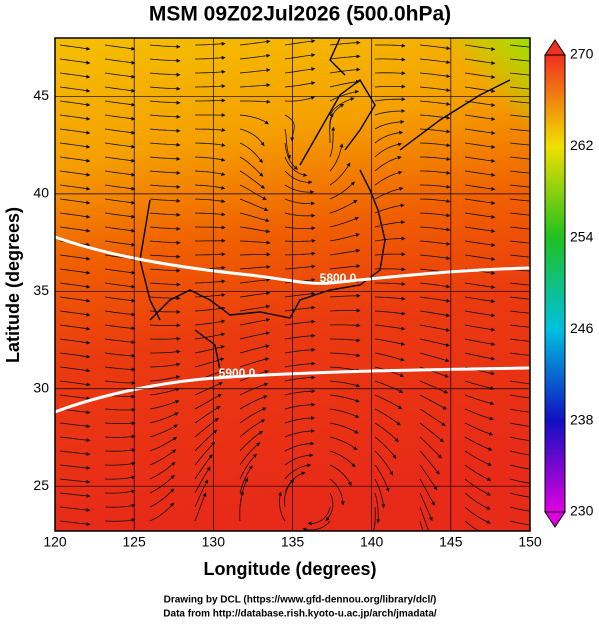  I want to click on contour-label: 5900.0, so click(237, 373).